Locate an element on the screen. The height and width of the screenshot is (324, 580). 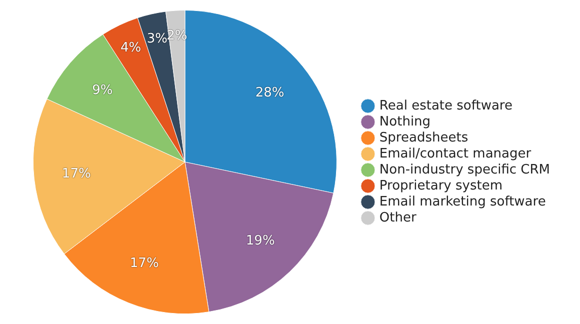
legend-label: Real estate software is located at coordinates (445, 106).